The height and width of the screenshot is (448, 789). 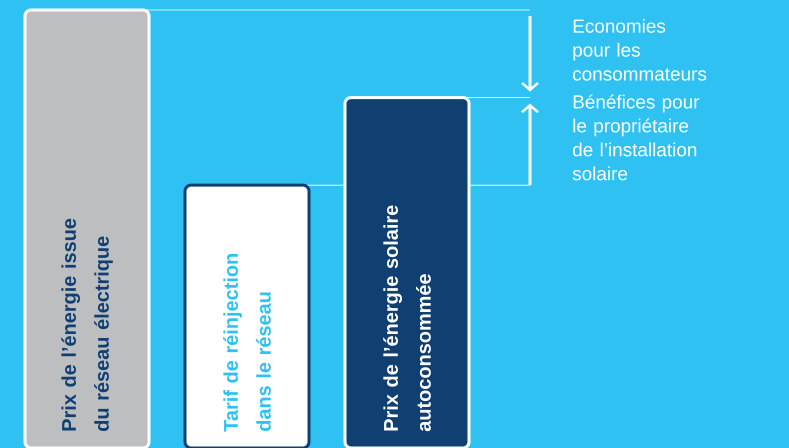 What do you see at coordinates (407, 318) in the screenshot?
I see `x-tick-label: Prix de l’énergie solaire autoconsommée` at bounding box center [407, 318].